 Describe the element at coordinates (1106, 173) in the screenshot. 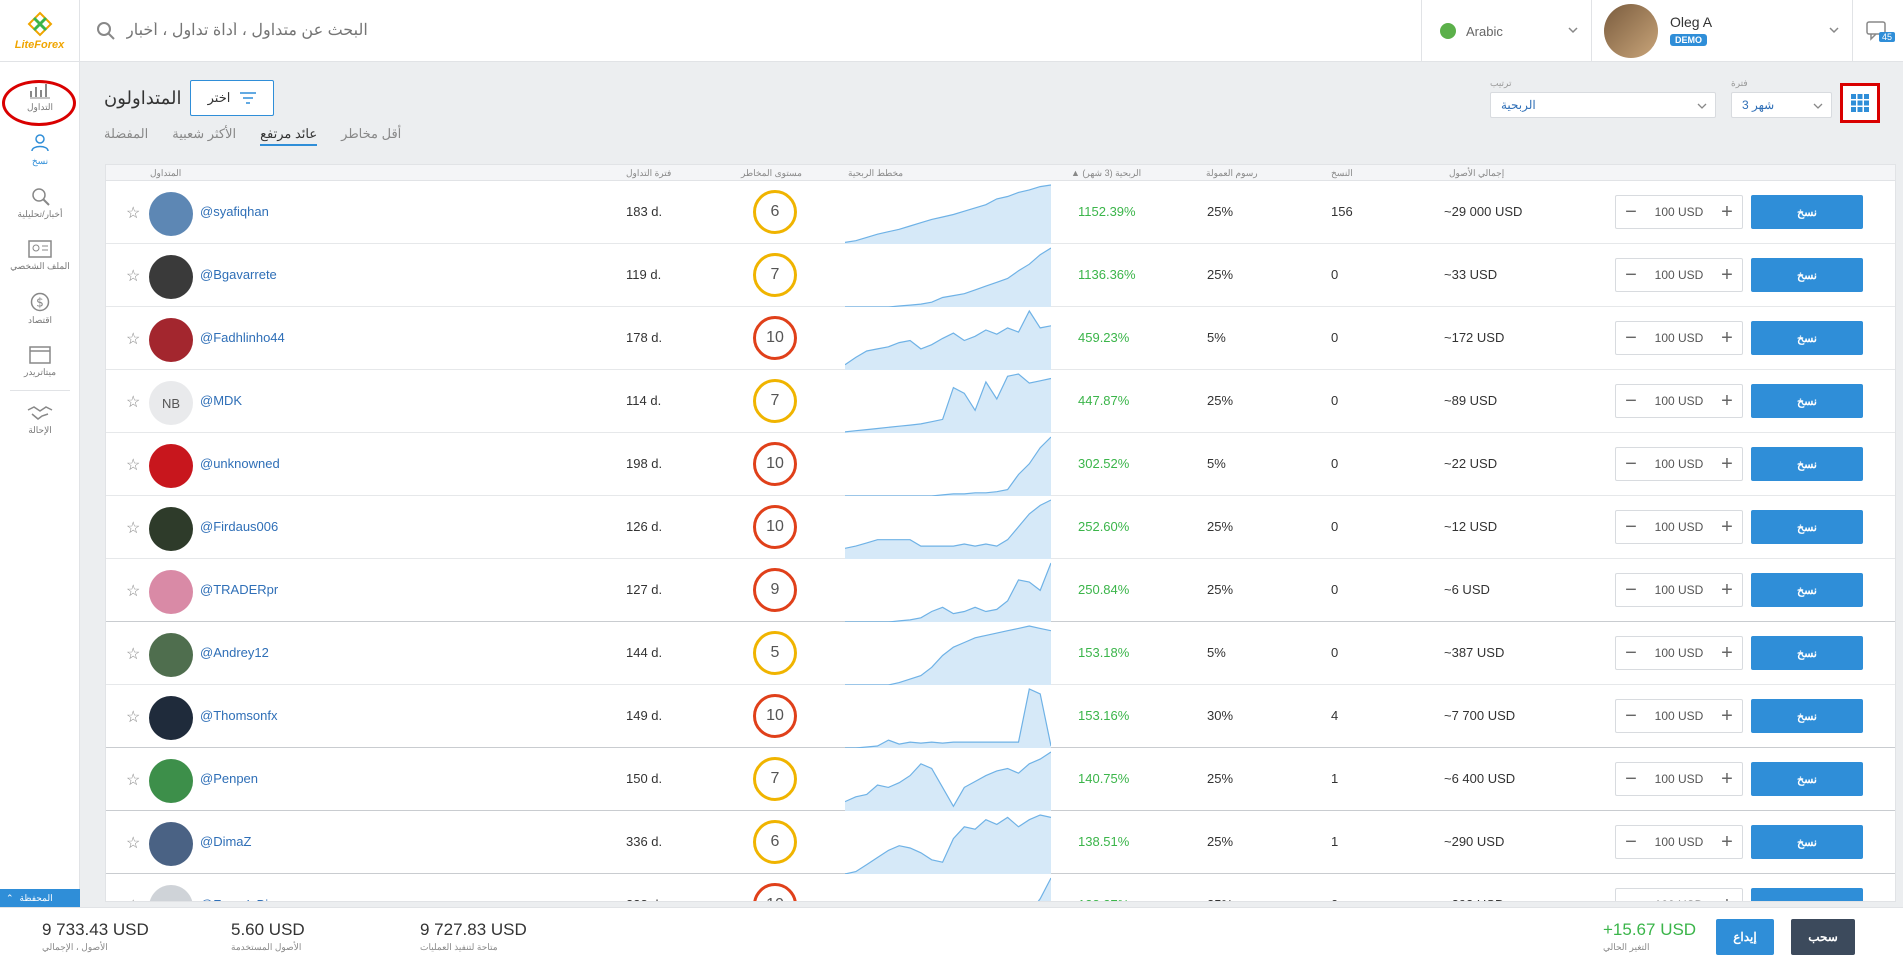

I see `header-profit: ▲ الربحية (3 شهر)` at that location.